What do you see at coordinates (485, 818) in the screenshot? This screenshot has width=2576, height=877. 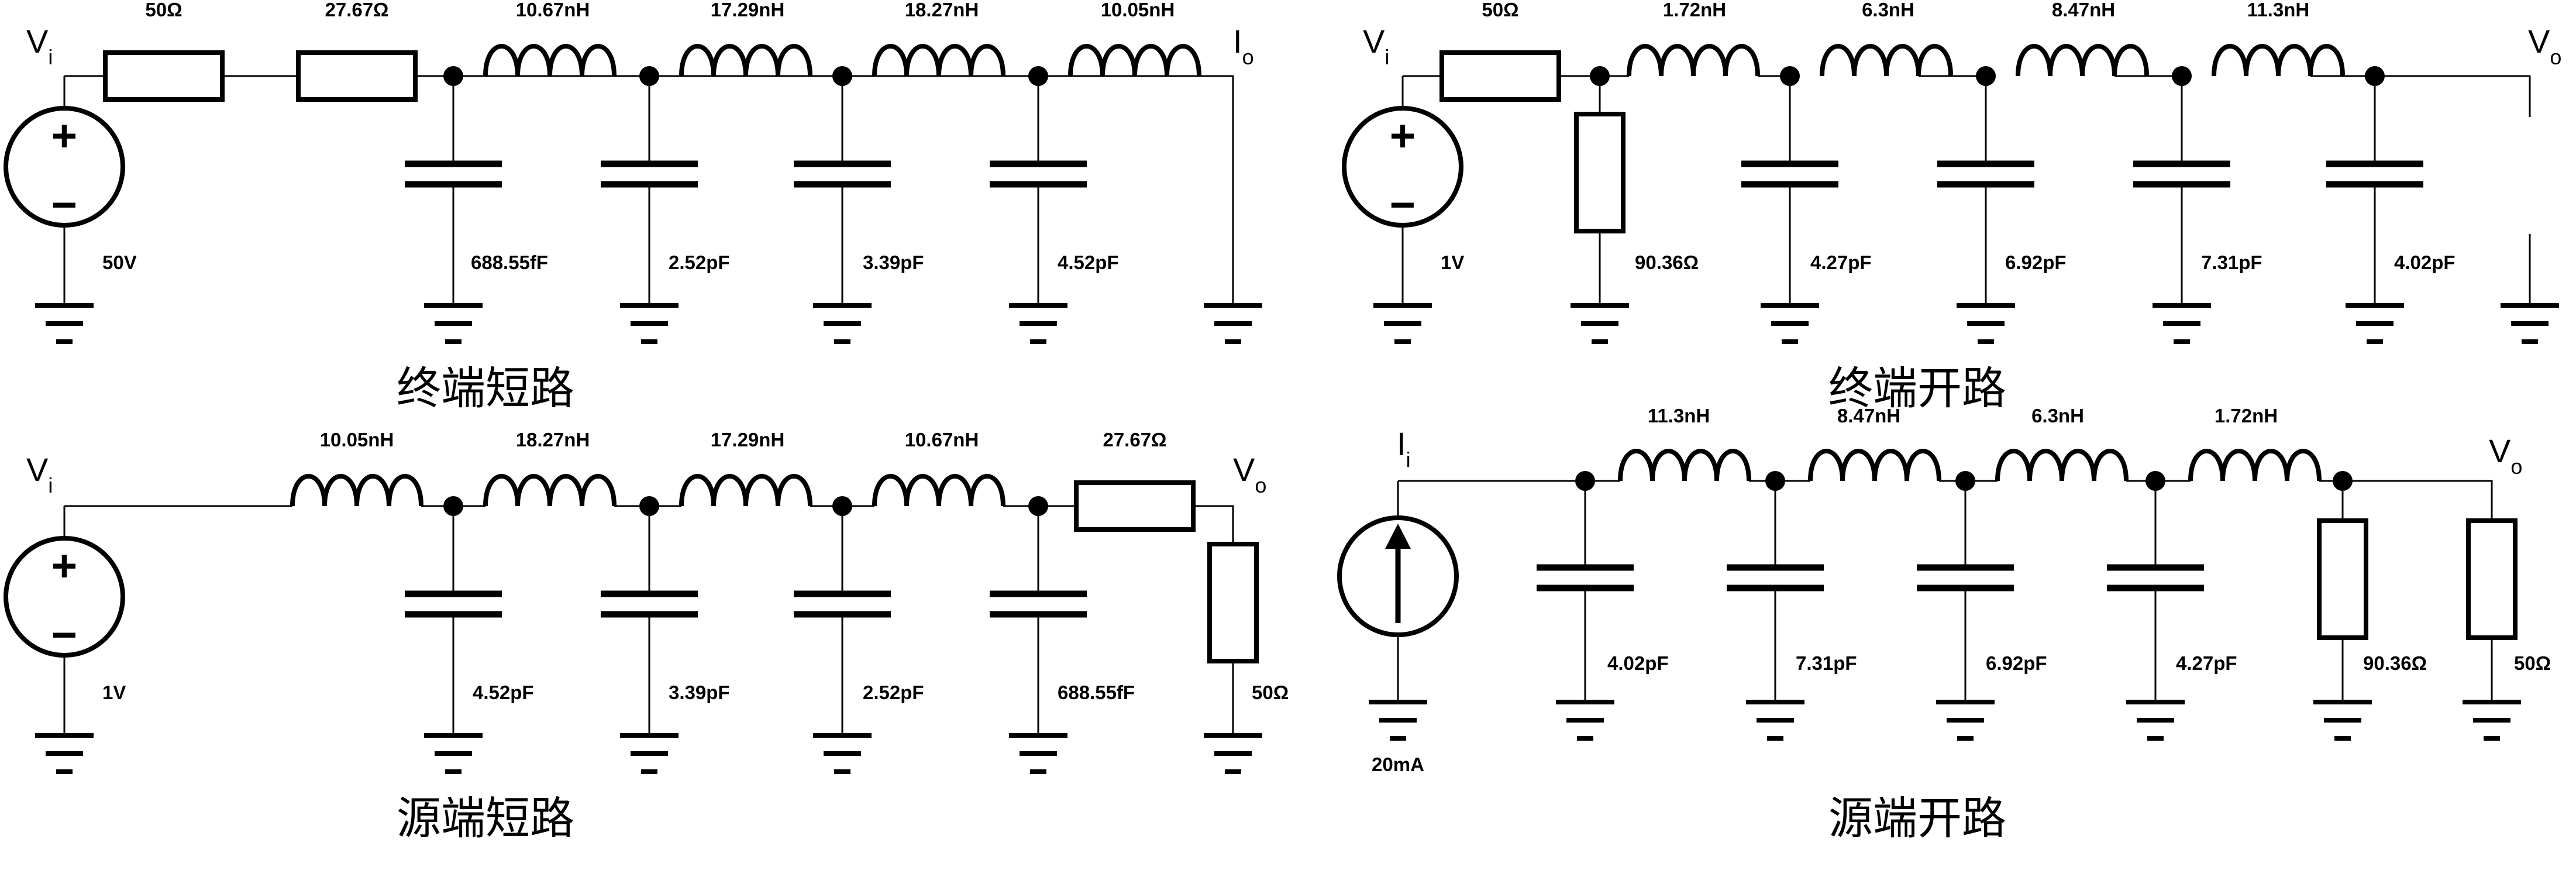 I see `circuit-caption: 源端短路` at bounding box center [485, 818].